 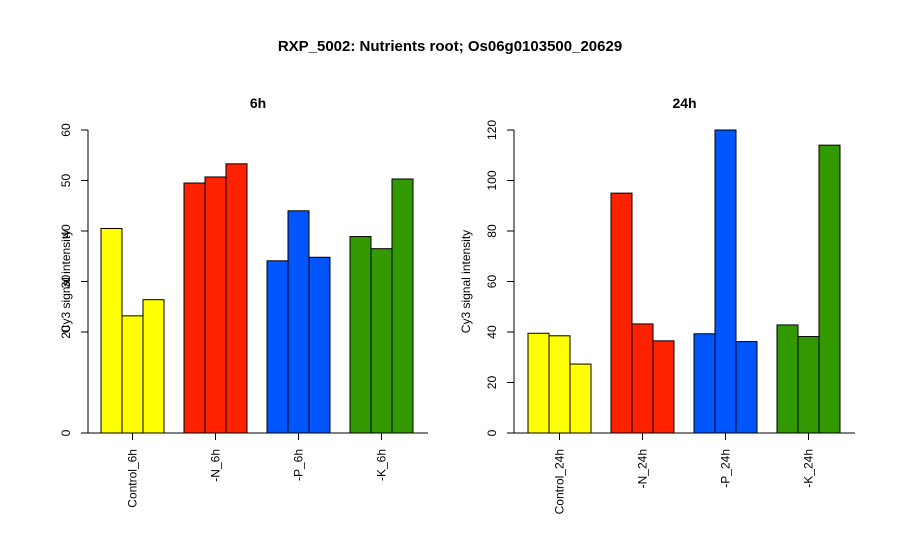 I want to click on x-label--P_6h: -P_6h, so click(x=299, y=465).